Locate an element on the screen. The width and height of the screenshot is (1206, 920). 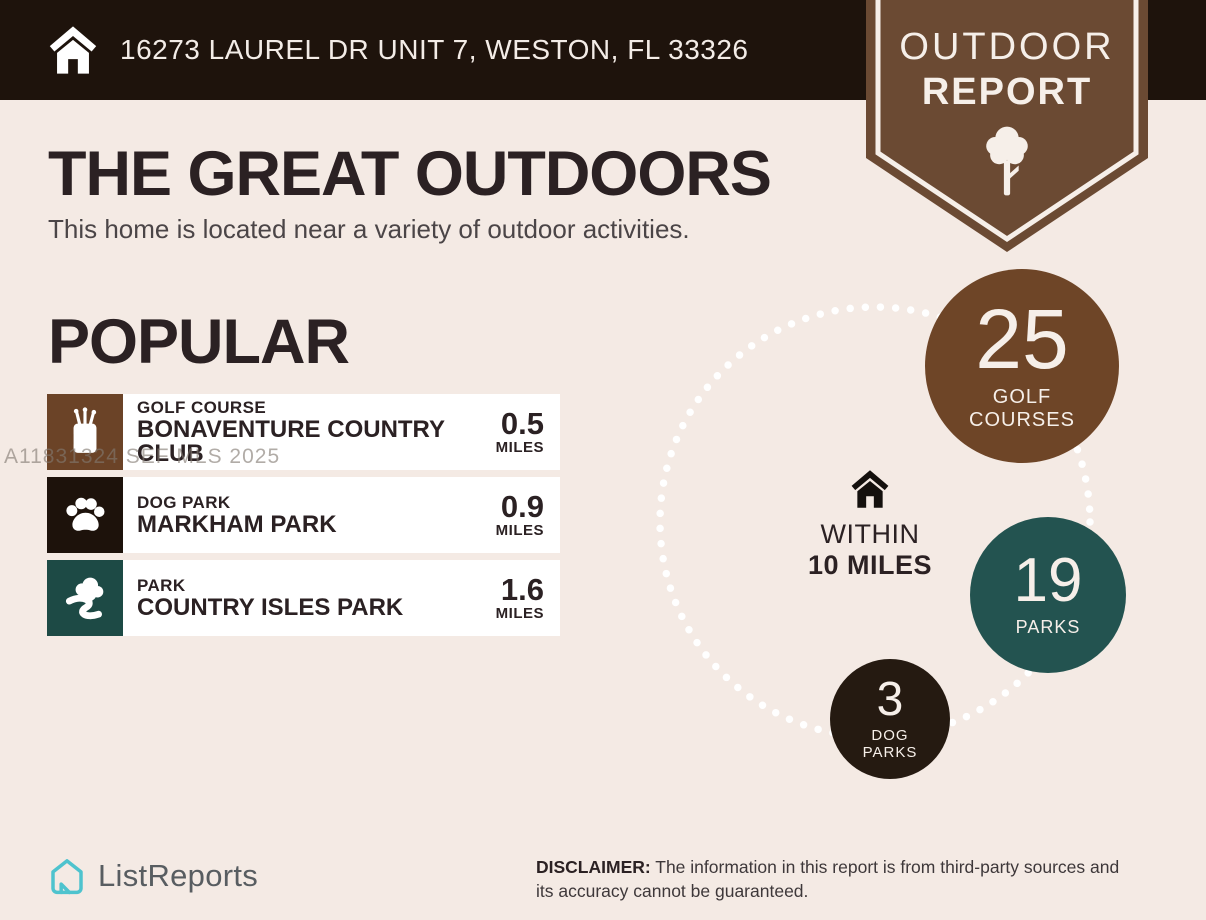
disclaimer-label: DISCLAIMER: is located at coordinates (593, 867).